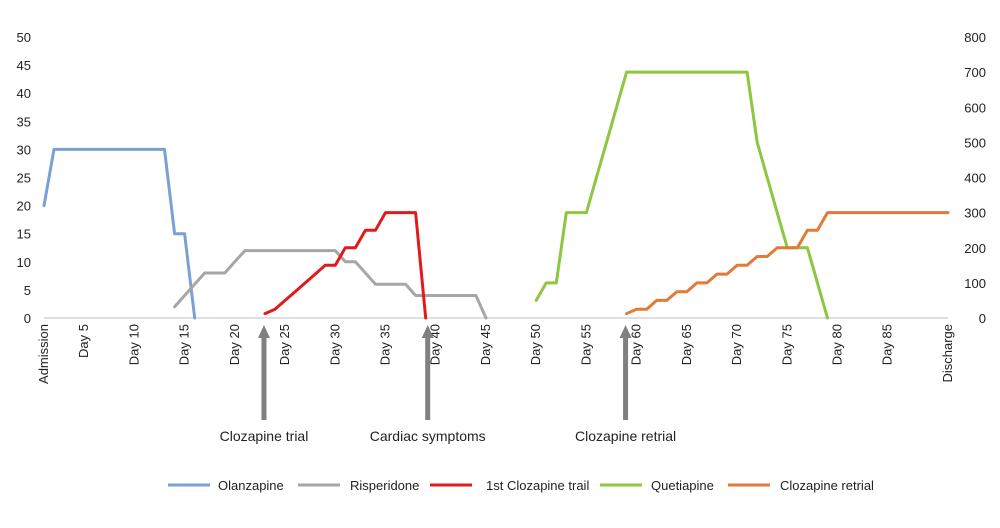  Describe the element at coordinates (43, 354) in the screenshot. I see `x-tick-label: Admission` at that location.